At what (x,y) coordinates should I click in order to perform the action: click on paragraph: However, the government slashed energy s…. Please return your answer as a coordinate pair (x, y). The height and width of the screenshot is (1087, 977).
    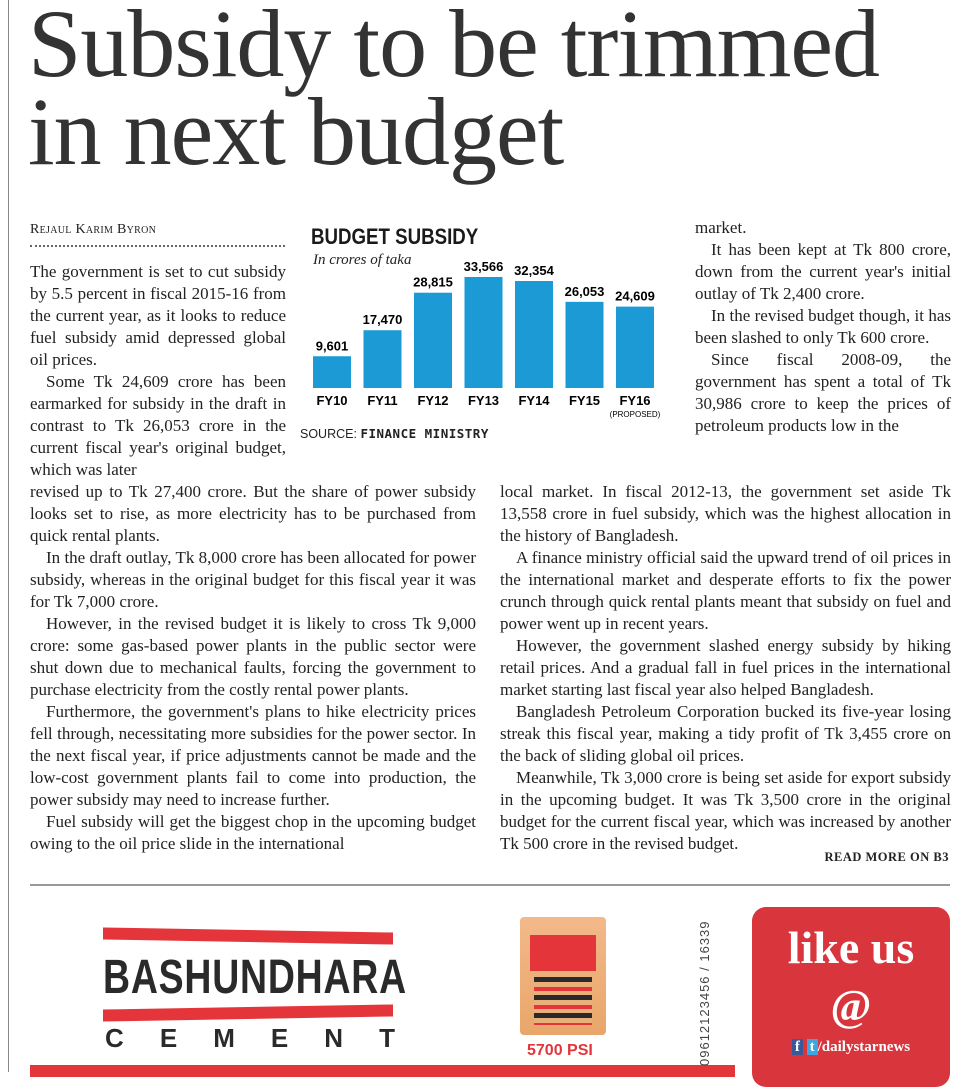
    Looking at the image, I should click on (725, 667).